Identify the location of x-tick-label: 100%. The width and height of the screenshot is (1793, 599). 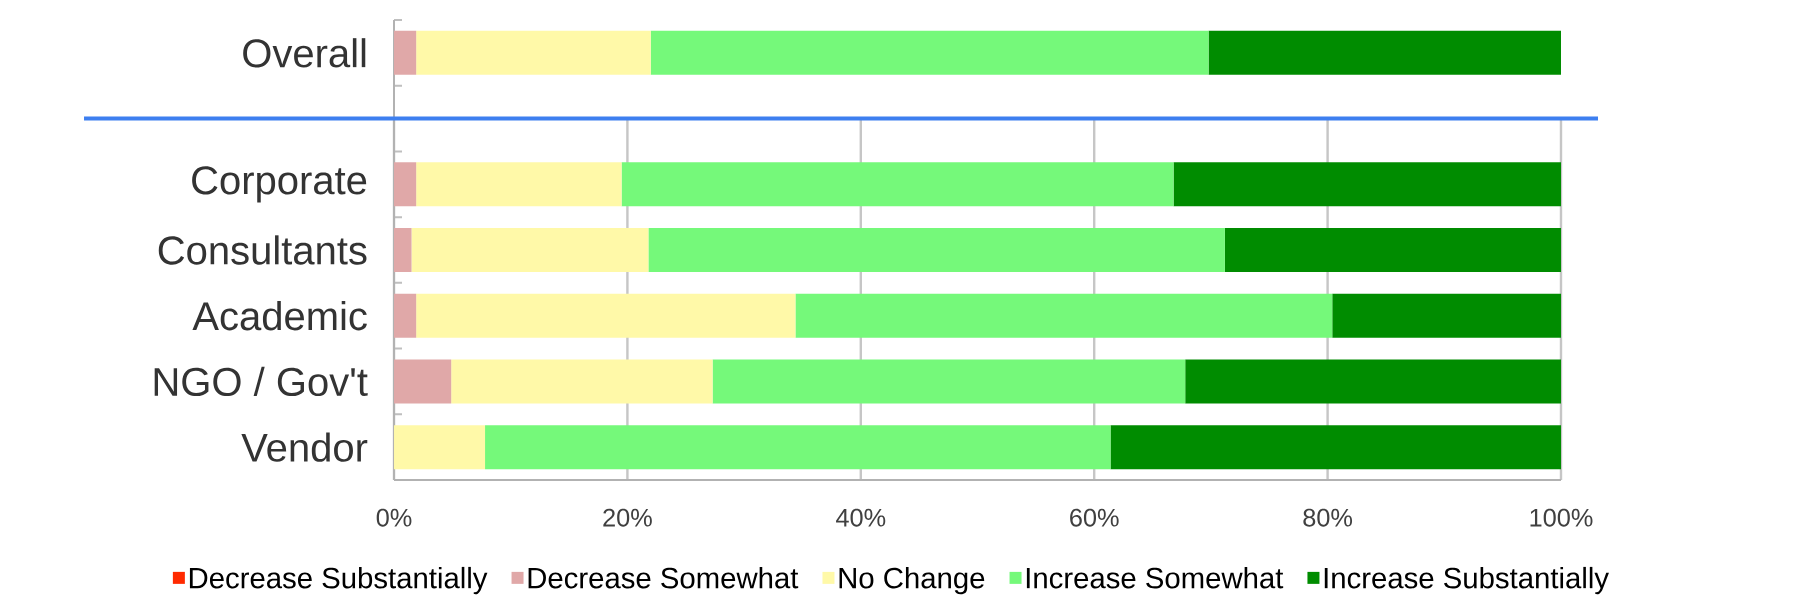
(1561, 517).